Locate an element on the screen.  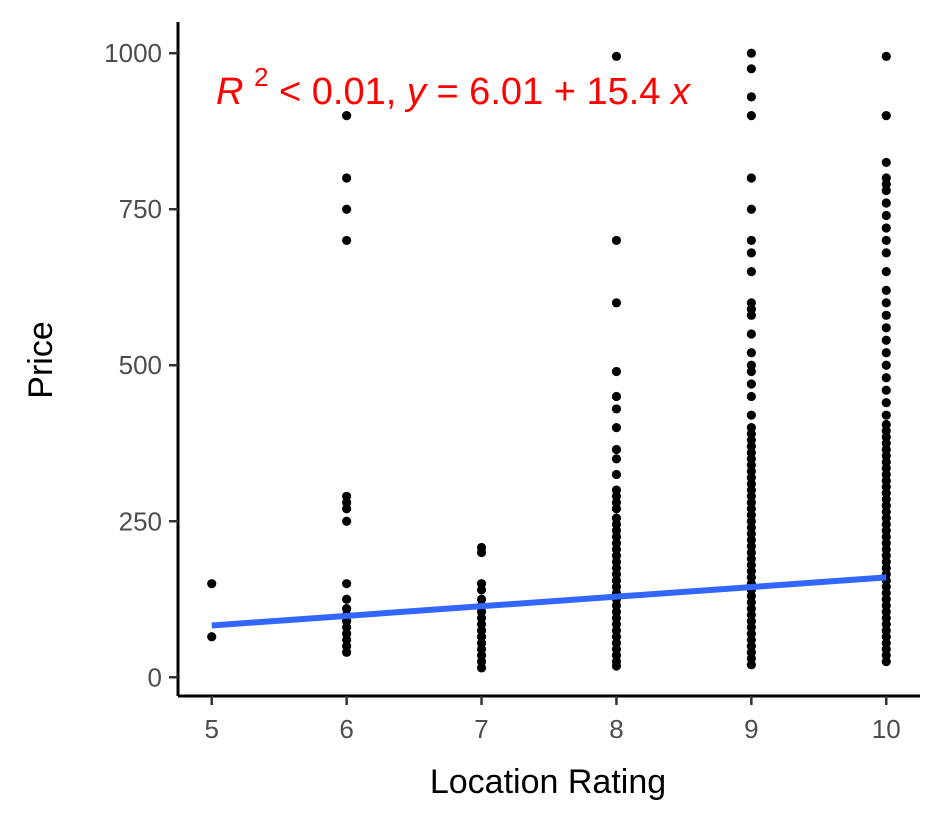
regression-fit-line is located at coordinates (549, 601).